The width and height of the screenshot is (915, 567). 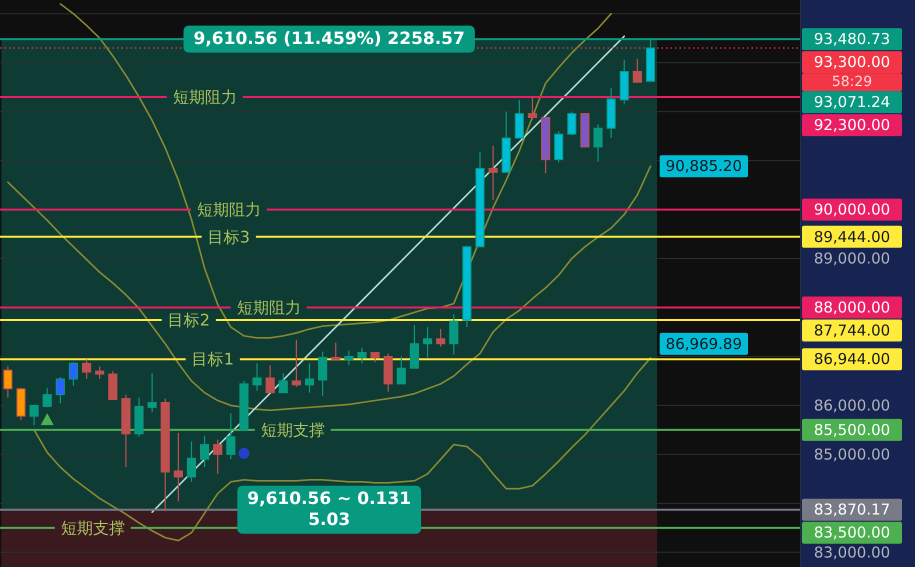 What do you see at coordinates (852, 39) in the screenshot?
I see `ref-line-label: 93,480.73` at bounding box center [852, 39].